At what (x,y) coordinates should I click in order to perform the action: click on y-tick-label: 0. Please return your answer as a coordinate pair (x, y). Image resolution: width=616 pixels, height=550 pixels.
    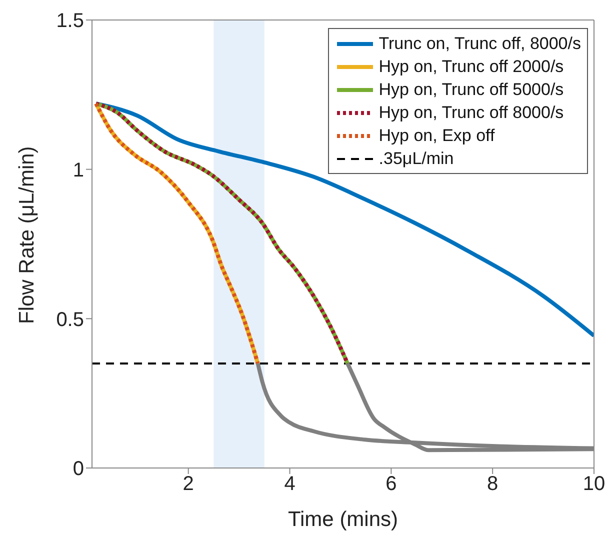
    Looking at the image, I should click on (78, 469).